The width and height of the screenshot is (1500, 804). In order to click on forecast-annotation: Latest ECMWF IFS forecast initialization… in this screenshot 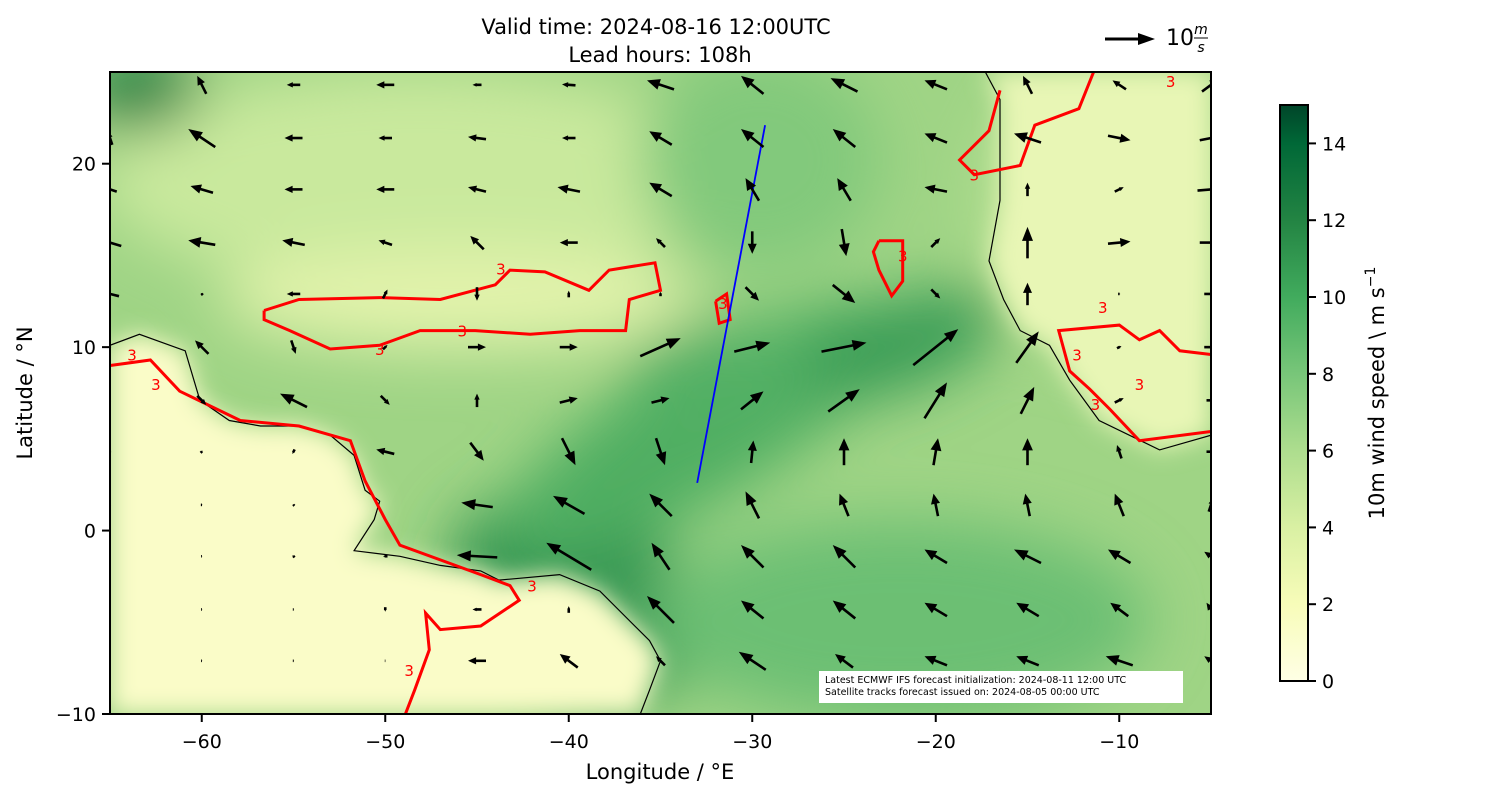, I will do `click(1001, 687)`.